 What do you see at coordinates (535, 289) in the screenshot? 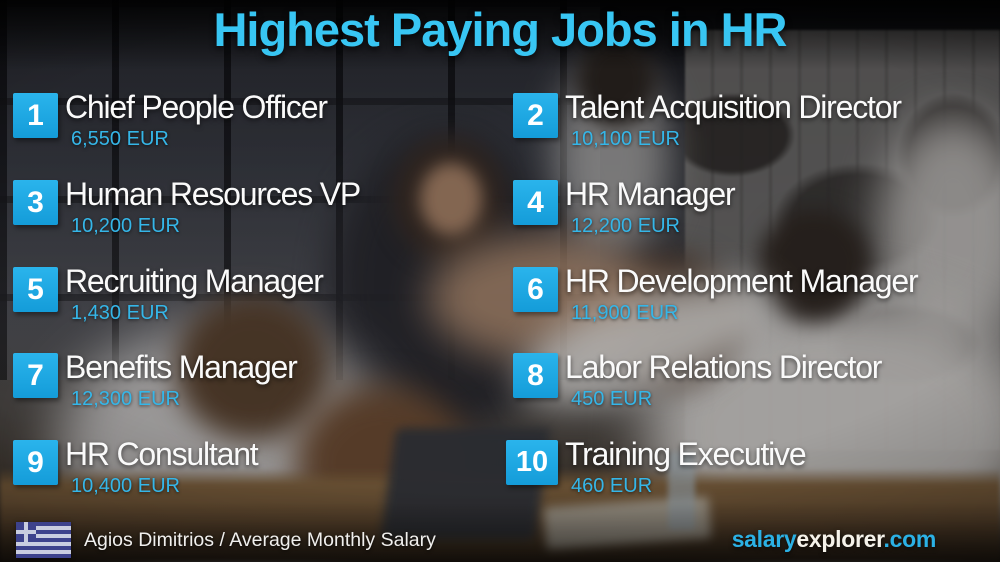
I see `rank-badge: 6` at bounding box center [535, 289].